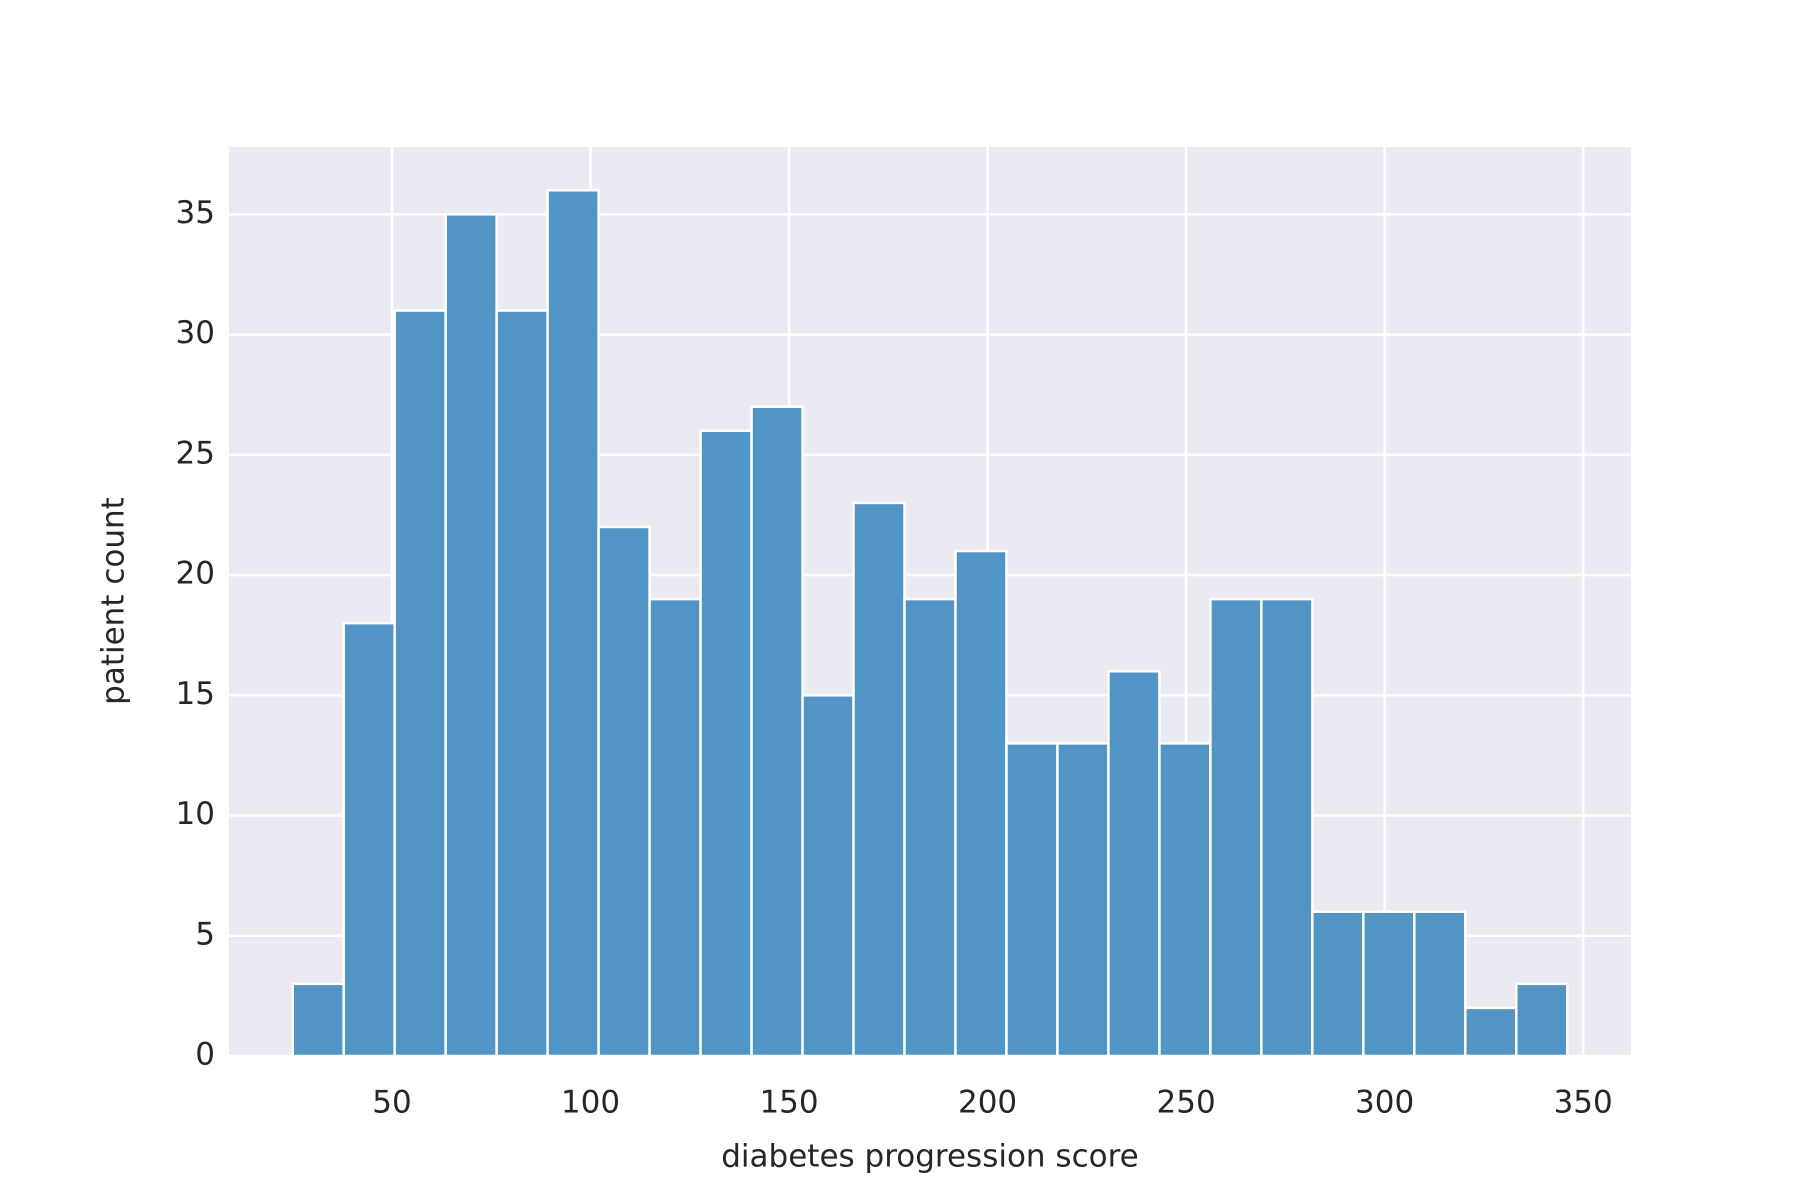  I want to click on x-tick-label: 200, so click(987, 1103).